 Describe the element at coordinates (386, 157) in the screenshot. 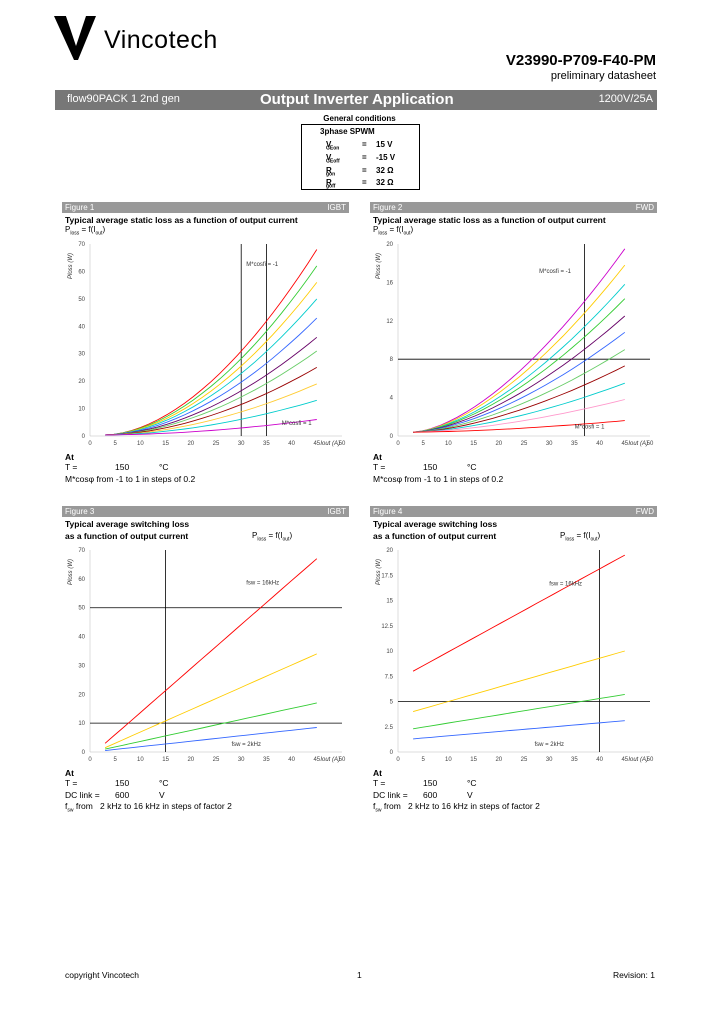

I see `gc-val: -15 V` at that location.